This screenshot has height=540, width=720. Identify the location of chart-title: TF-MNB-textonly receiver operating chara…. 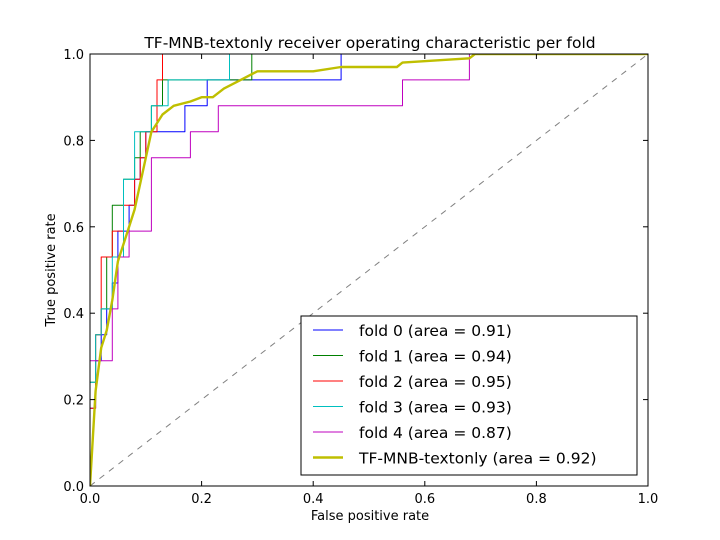
(369, 43).